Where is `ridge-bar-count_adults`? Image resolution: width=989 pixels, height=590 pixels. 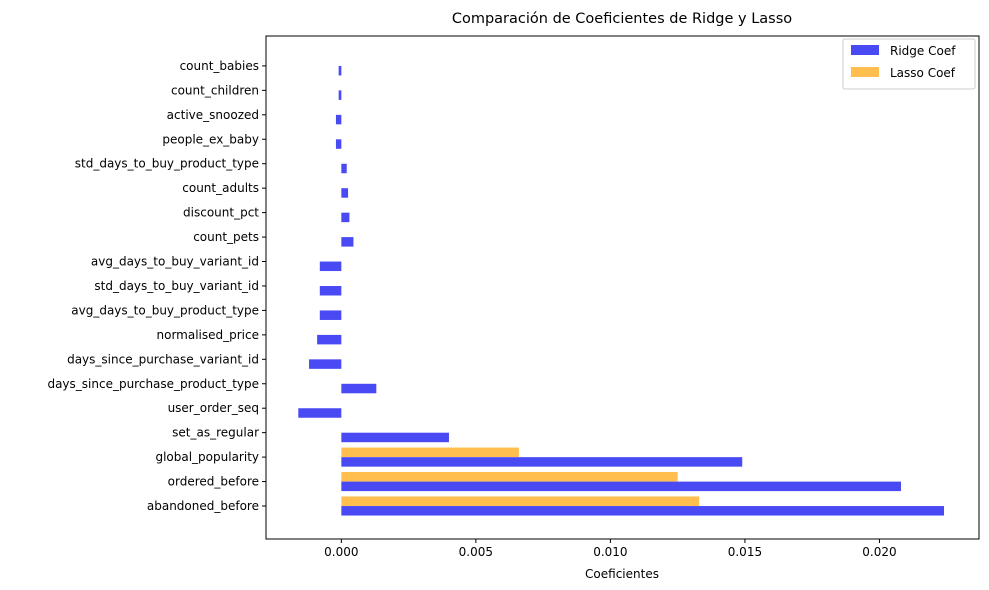
ridge-bar-count_adults is located at coordinates (345, 193).